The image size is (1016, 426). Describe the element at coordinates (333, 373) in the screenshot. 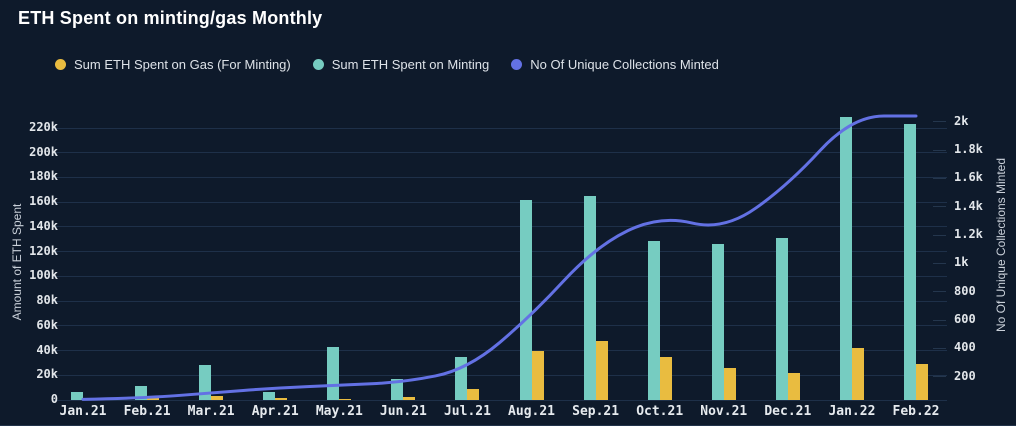

I see `bar-minting-May.21` at that location.